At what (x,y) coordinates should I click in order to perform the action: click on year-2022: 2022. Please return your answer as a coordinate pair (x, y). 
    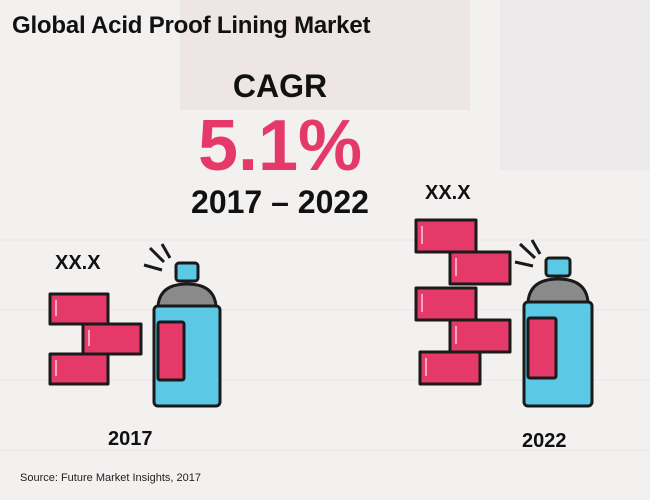
    Looking at the image, I should click on (544, 441).